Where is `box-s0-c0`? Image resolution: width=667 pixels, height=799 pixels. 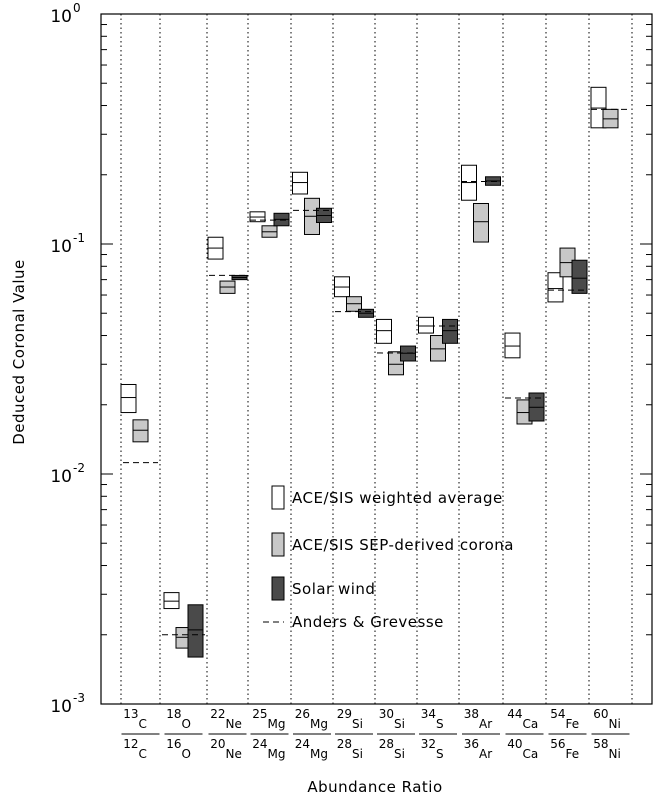
box-s0-c0 is located at coordinates (128, 398).